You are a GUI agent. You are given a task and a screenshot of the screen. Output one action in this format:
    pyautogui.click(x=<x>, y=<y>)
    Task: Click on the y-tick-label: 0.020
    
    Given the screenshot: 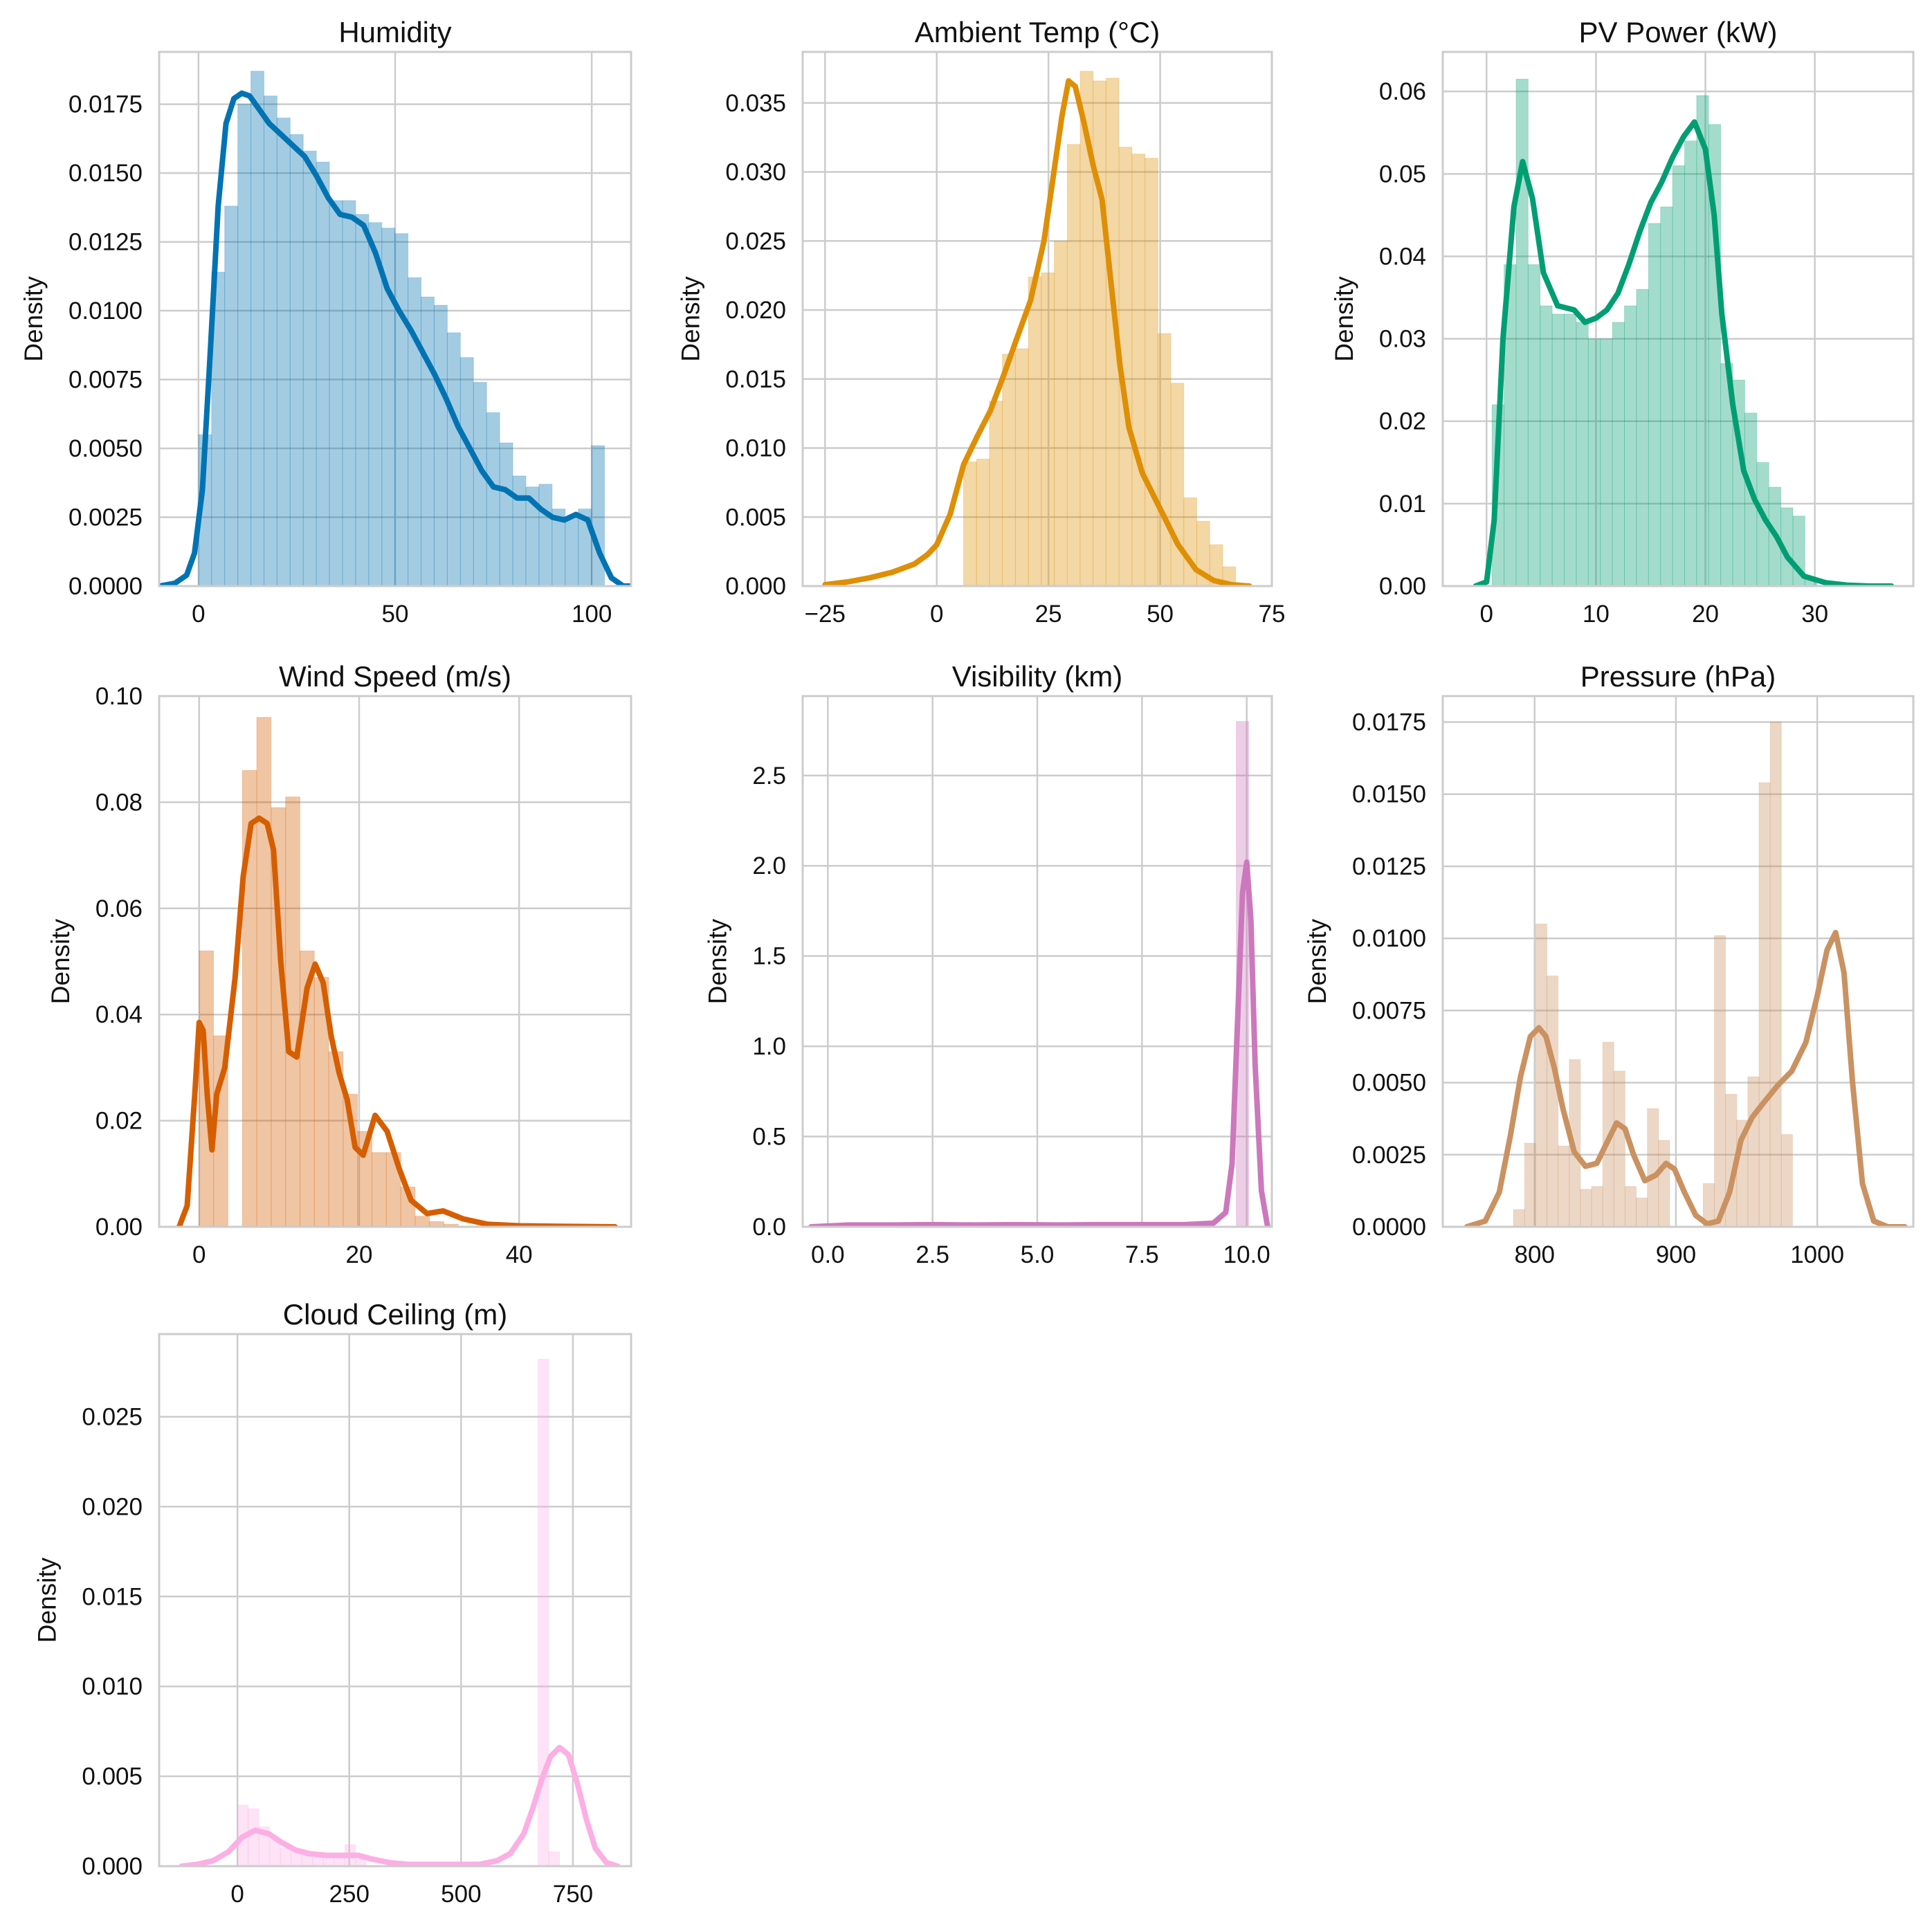 What is the action you would take?
    pyautogui.click(x=112, y=1506)
    